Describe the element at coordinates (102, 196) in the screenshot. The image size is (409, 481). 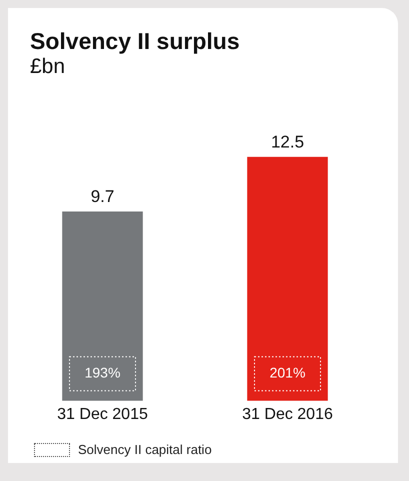
I see `data-label: 9.7` at that location.